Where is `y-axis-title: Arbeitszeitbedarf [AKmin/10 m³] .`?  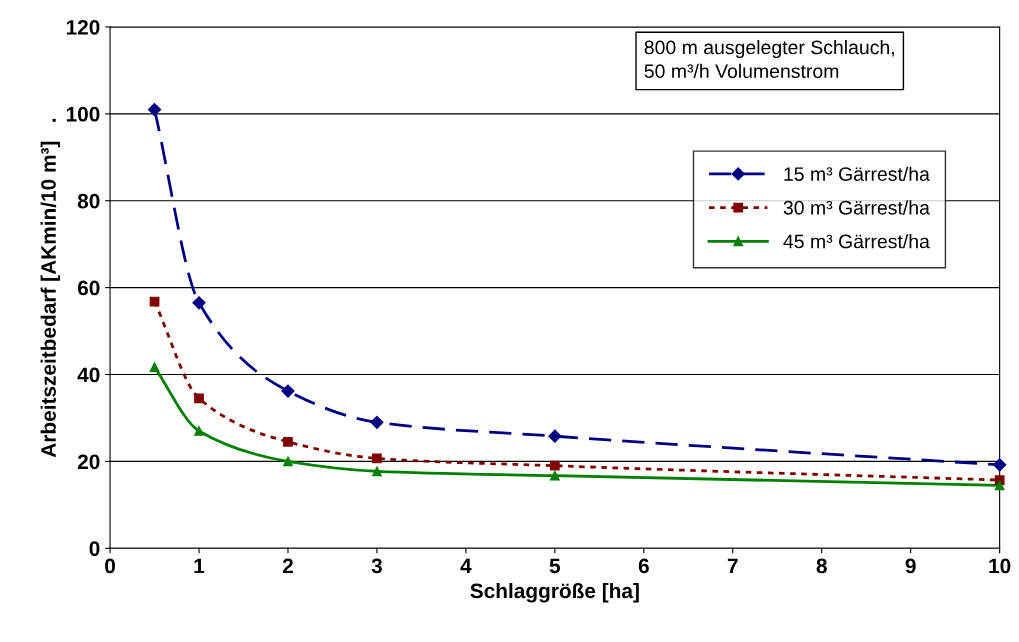 y-axis-title: Arbeitszeitbedarf [AKmin/10 m³] . is located at coordinates (50, 288).